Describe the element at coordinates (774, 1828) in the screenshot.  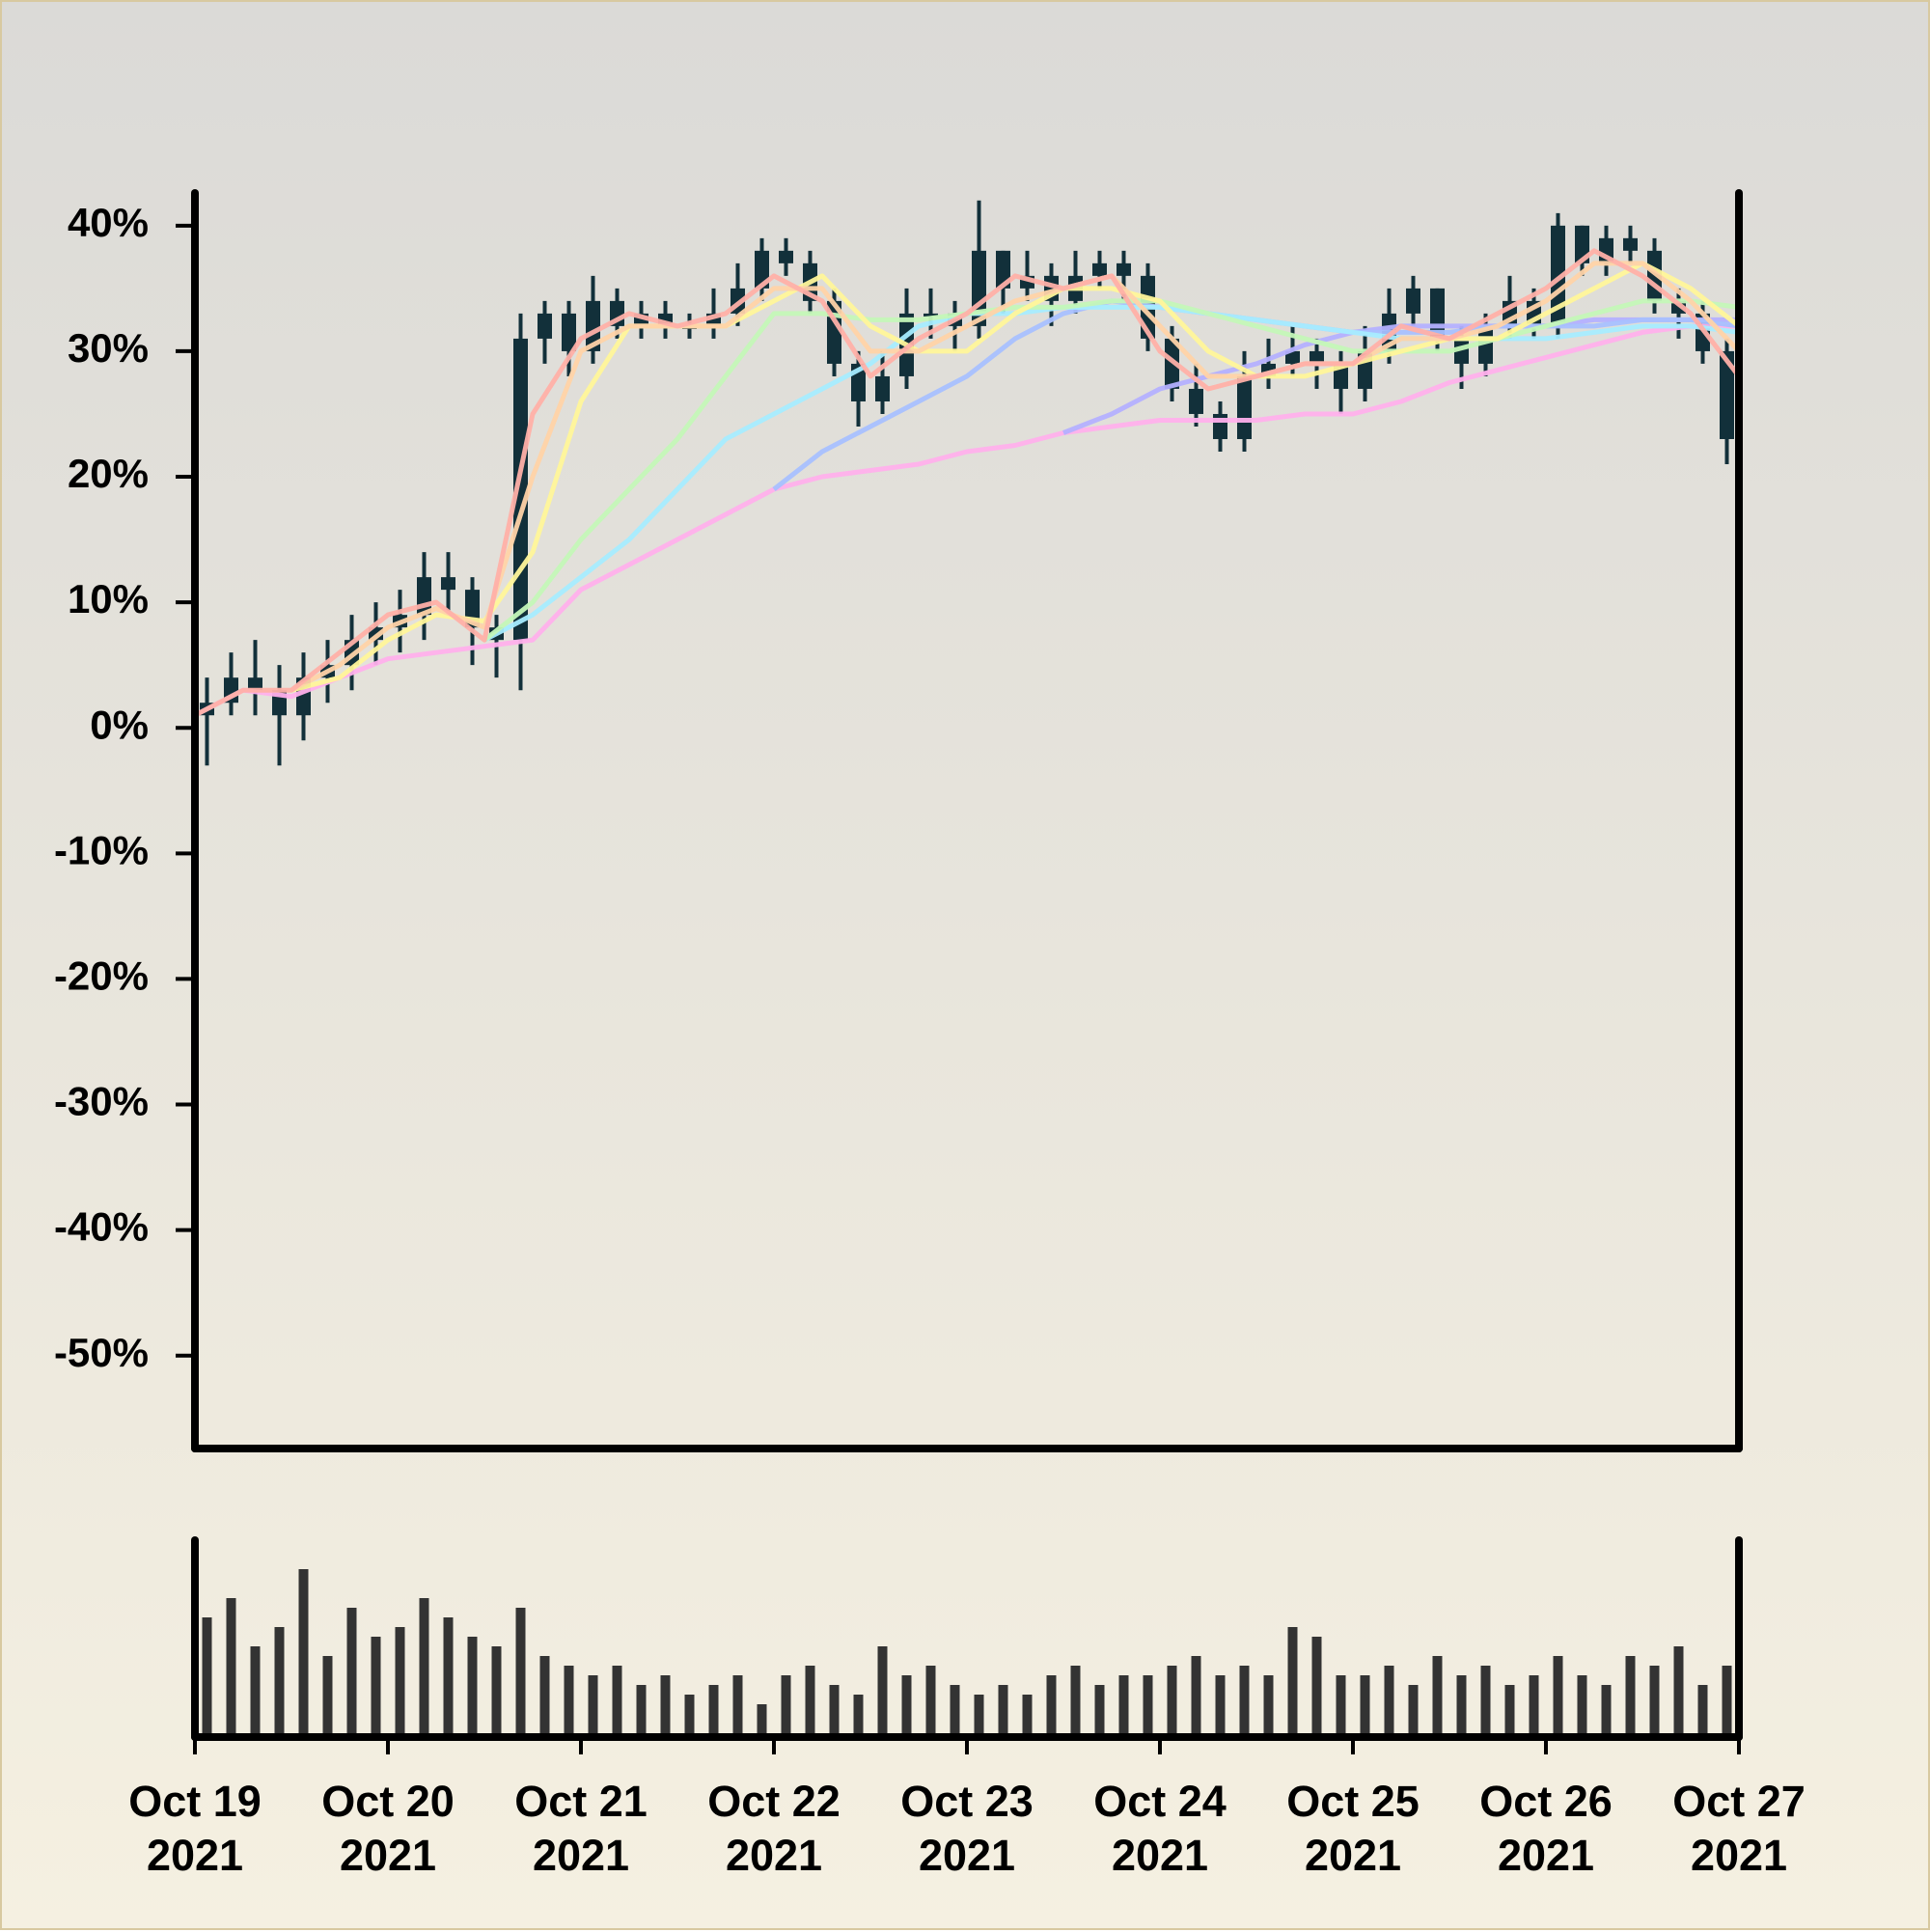
I see `x-tick-label: Oct 22 2021` at that location.